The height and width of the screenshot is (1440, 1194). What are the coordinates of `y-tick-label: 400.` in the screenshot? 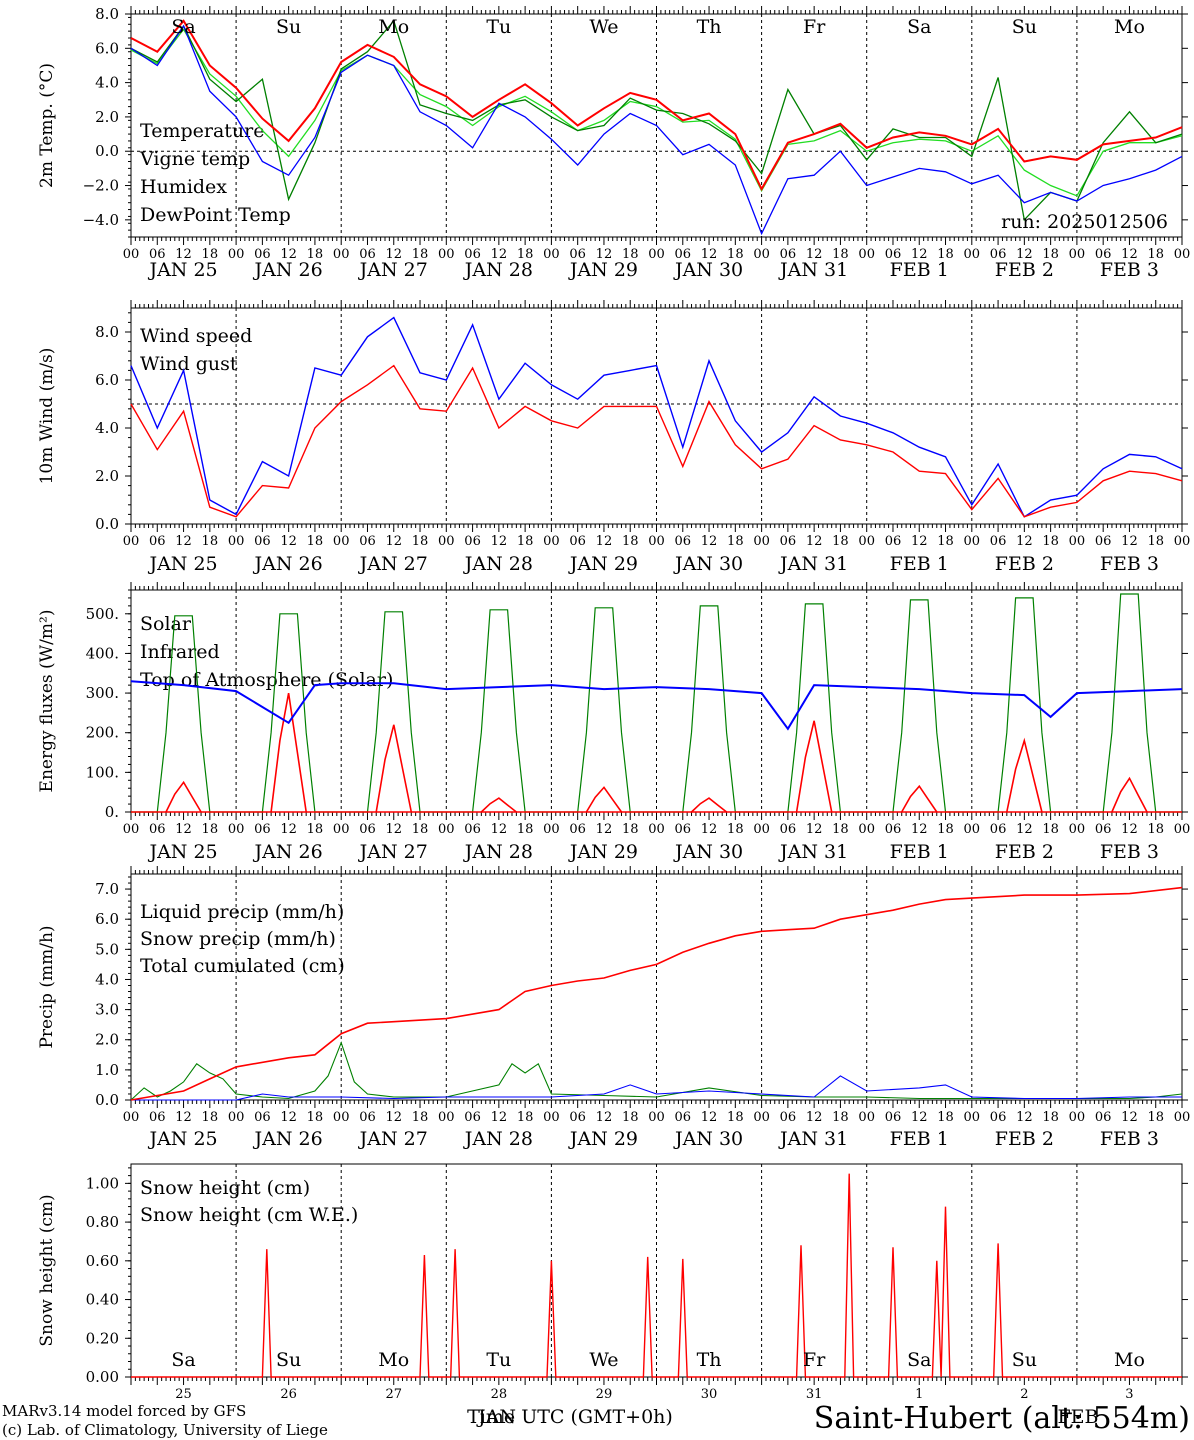 It's located at (102, 653).